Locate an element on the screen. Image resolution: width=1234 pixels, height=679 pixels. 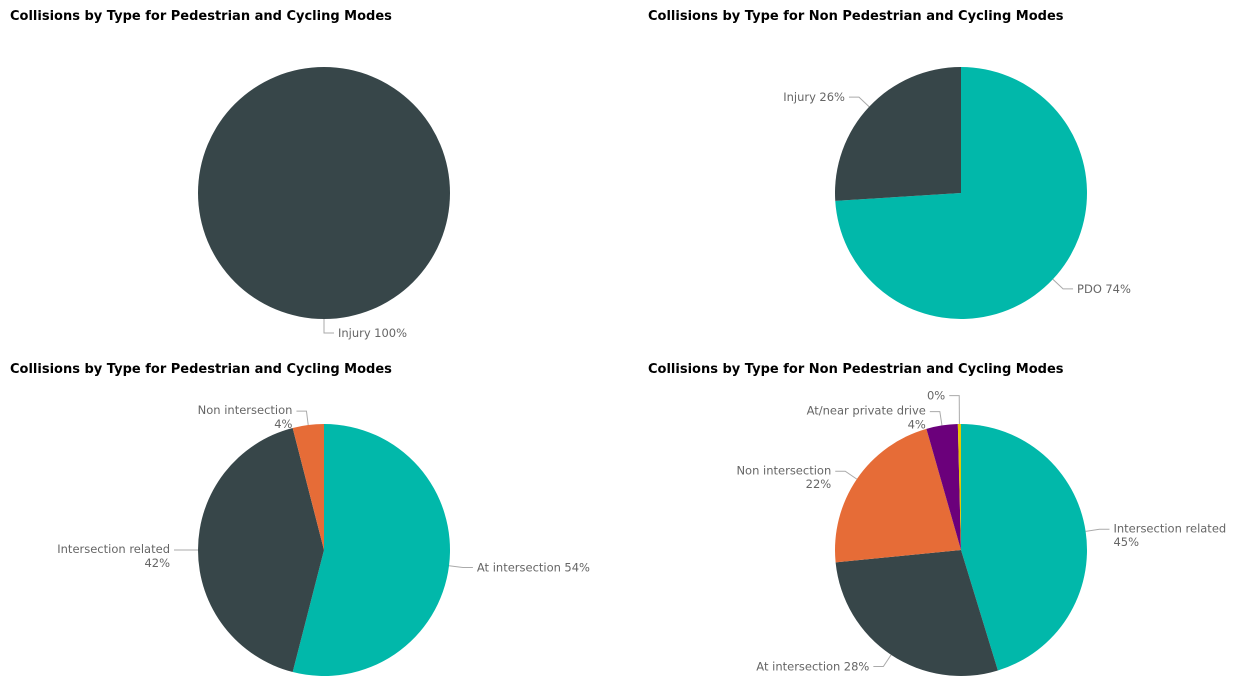
data-label: Non intersection 22% is located at coordinates (783, 477).